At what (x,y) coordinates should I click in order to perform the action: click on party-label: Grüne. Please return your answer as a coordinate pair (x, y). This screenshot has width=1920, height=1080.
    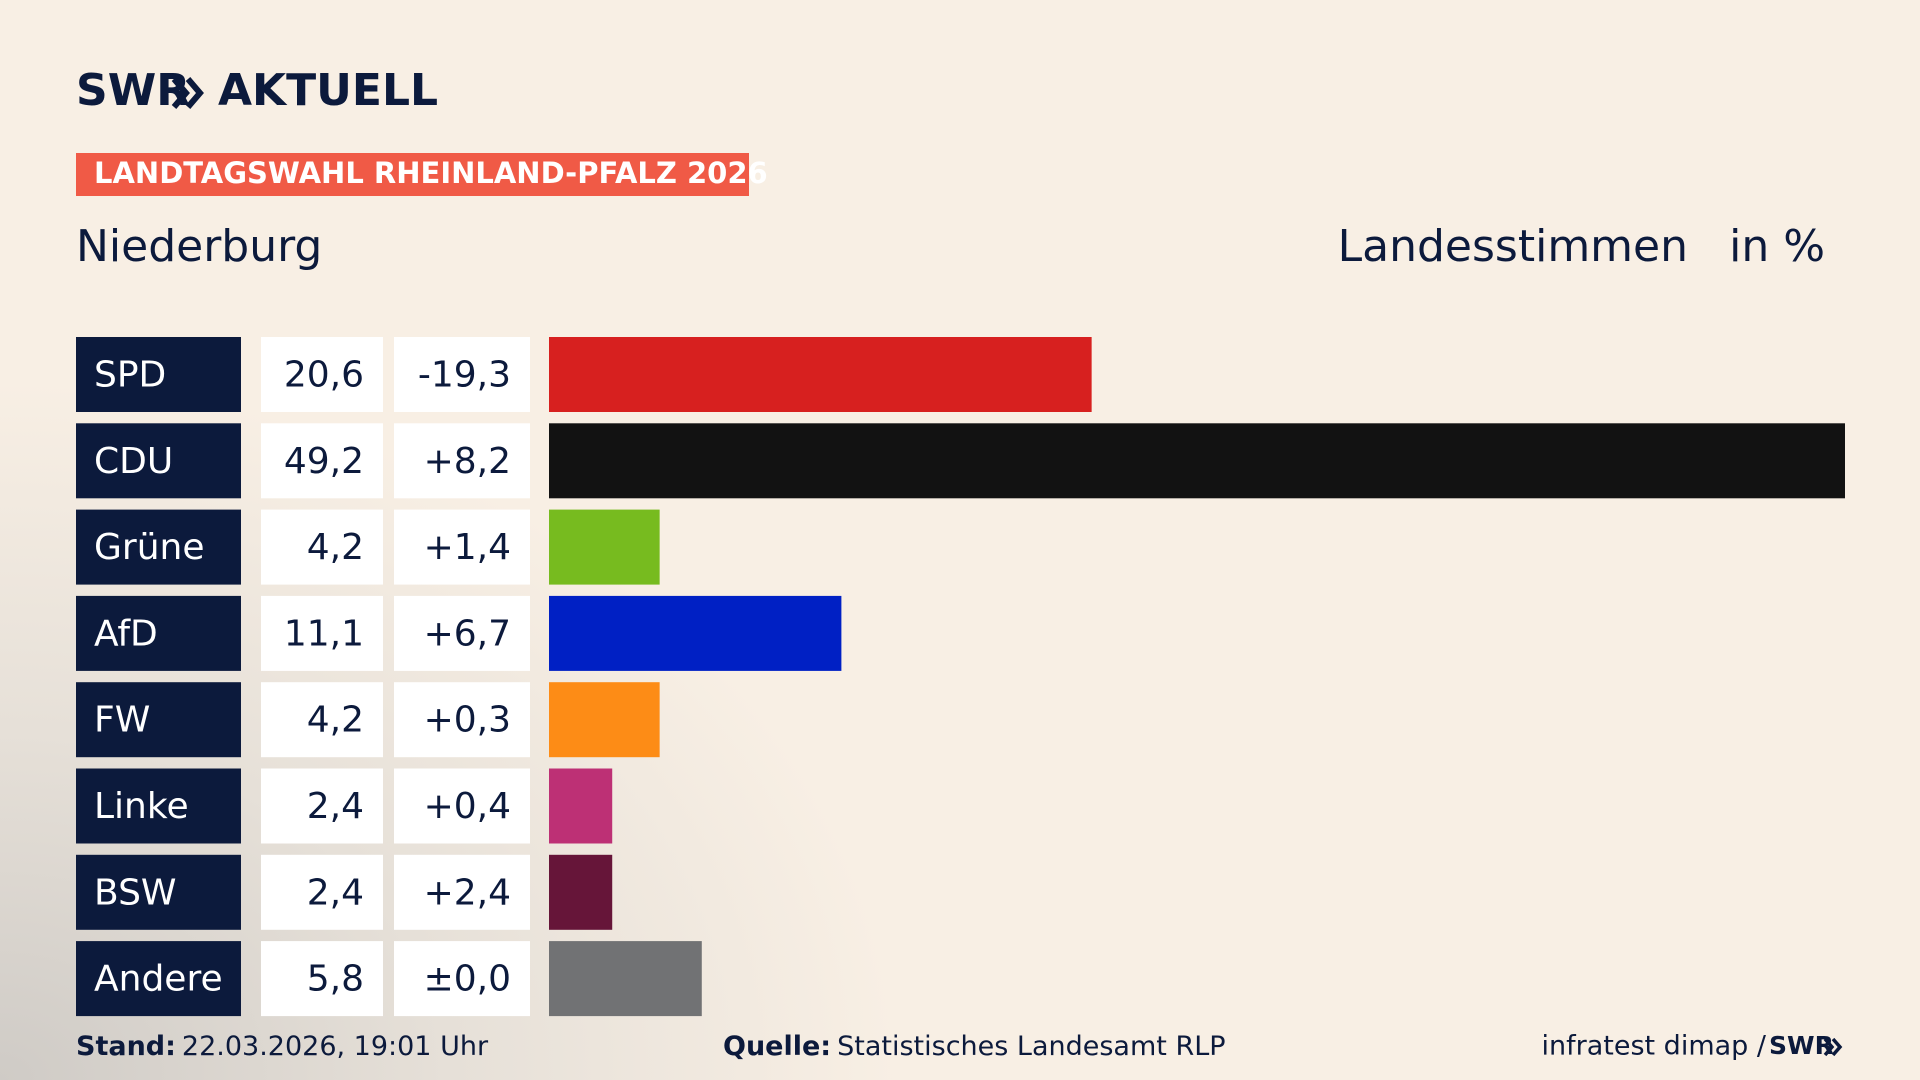
    Looking at the image, I should click on (149, 547).